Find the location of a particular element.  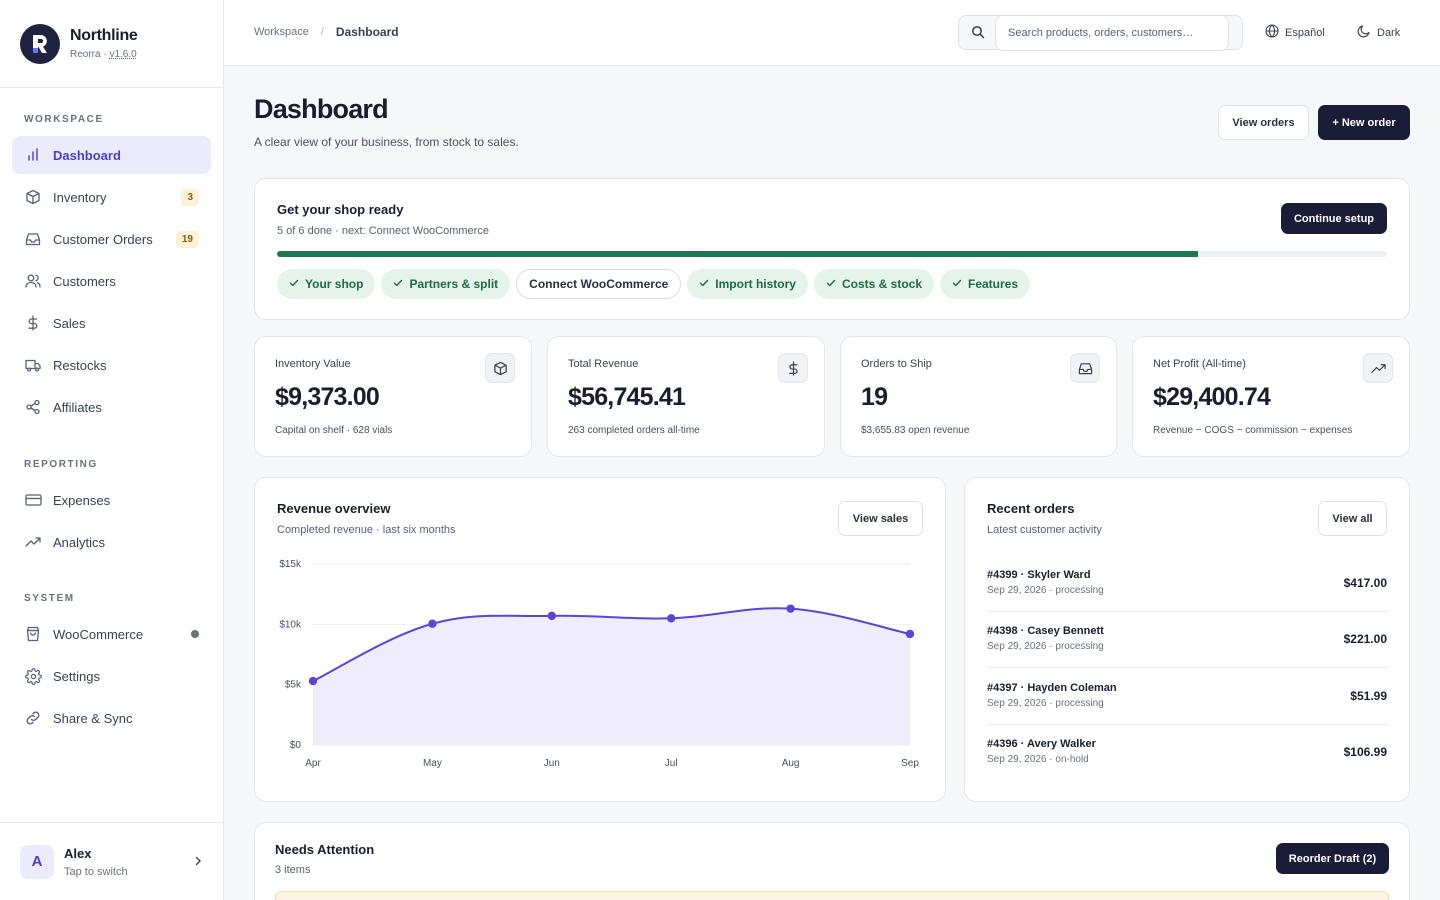

view-orders-button: View orders is located at coordinates (1263, 122).